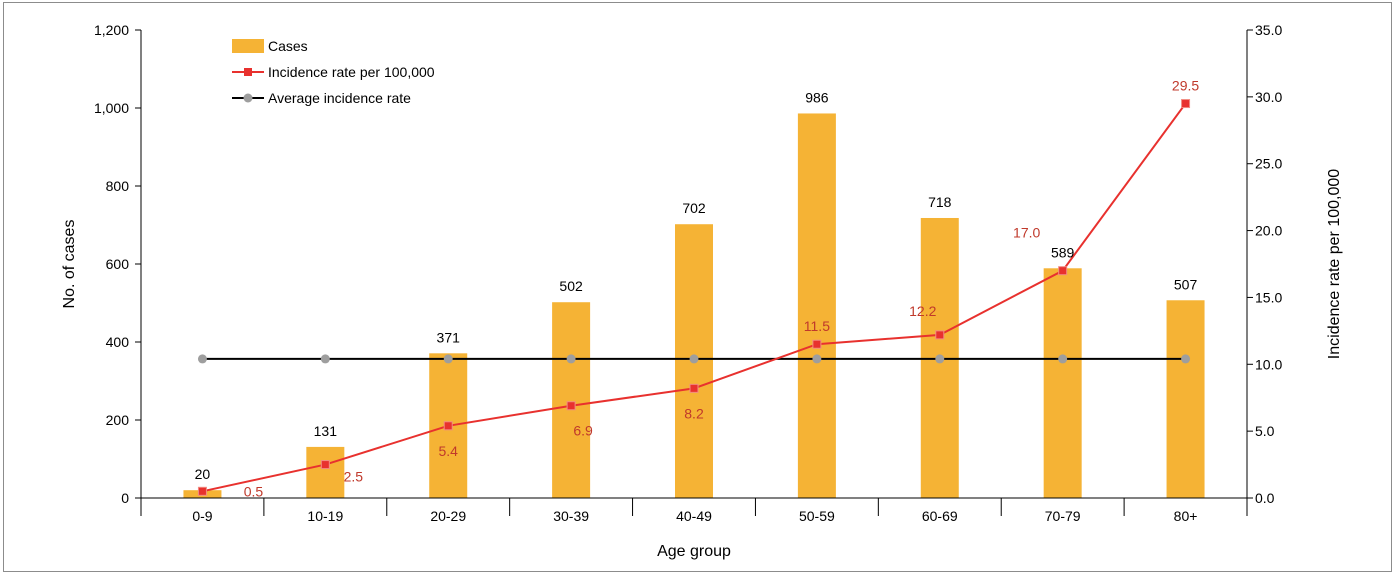 The height and width of the screenshot is (574, 1395). Describe the element at coordinates (583, 431) in the screenshot. I see `rate-data-label: 6.9` at that location.